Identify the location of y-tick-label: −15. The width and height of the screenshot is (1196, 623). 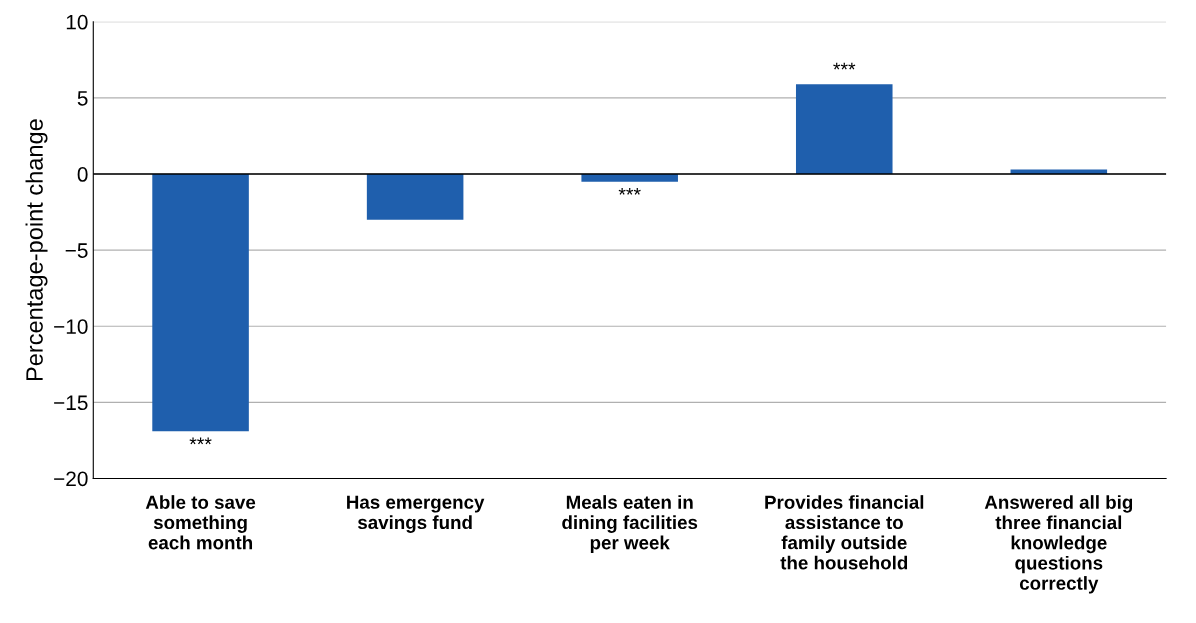
(71, 403).